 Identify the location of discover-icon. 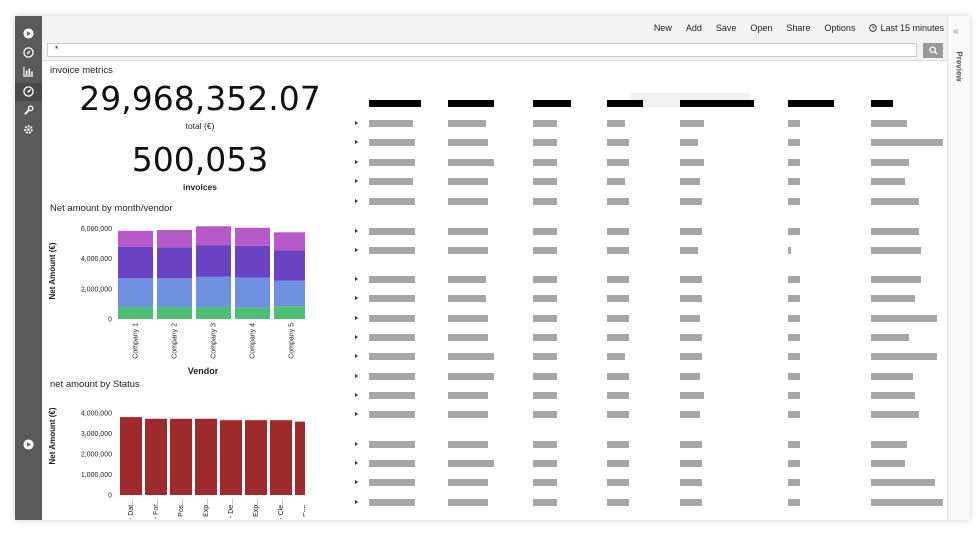
(28, 33).